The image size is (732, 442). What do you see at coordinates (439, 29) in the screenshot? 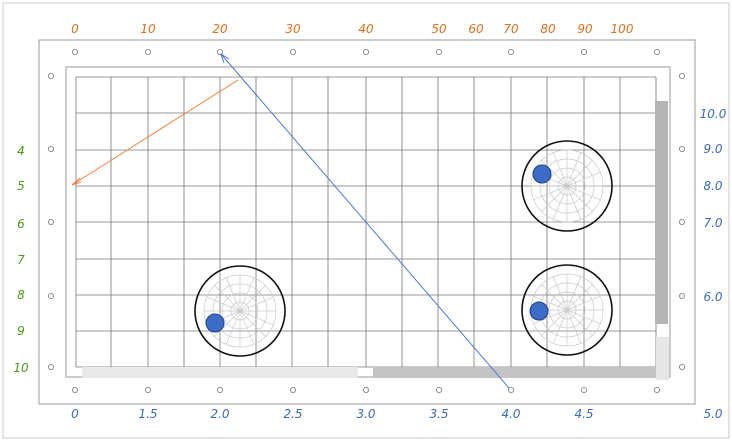
I see `top-scale-label: 50` at bounding box center [439, 29].